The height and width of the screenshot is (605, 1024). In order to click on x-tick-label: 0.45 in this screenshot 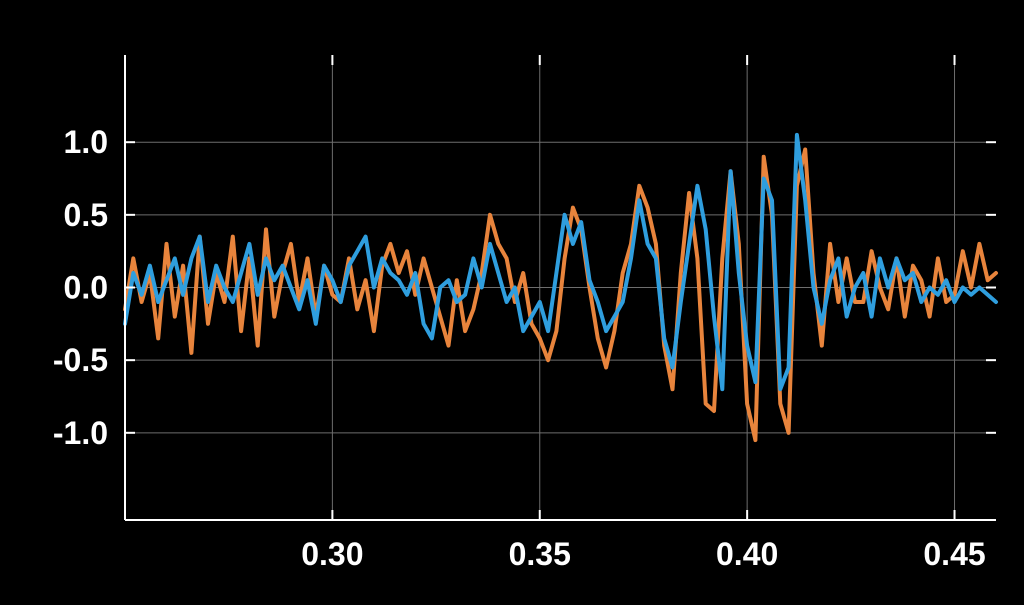, I will do `click(954, 554)`.